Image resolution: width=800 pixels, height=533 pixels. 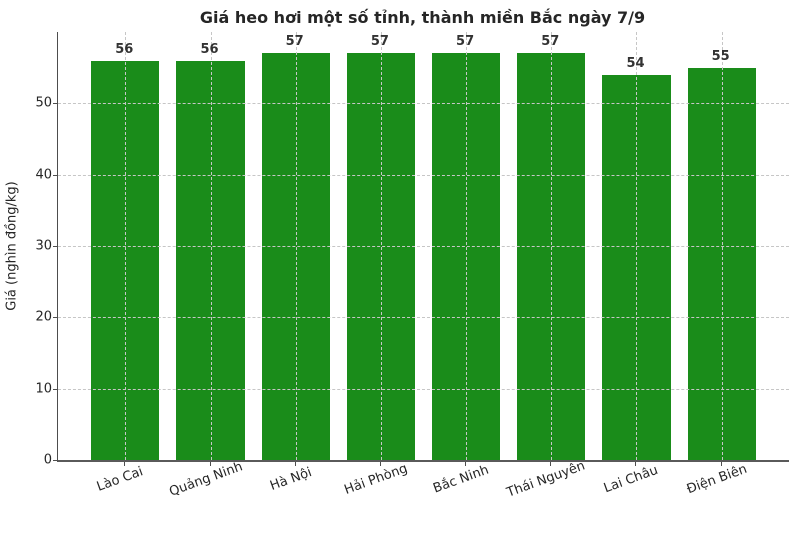 I want to click on y-tick-label: 10, so click(x=43, y=389).